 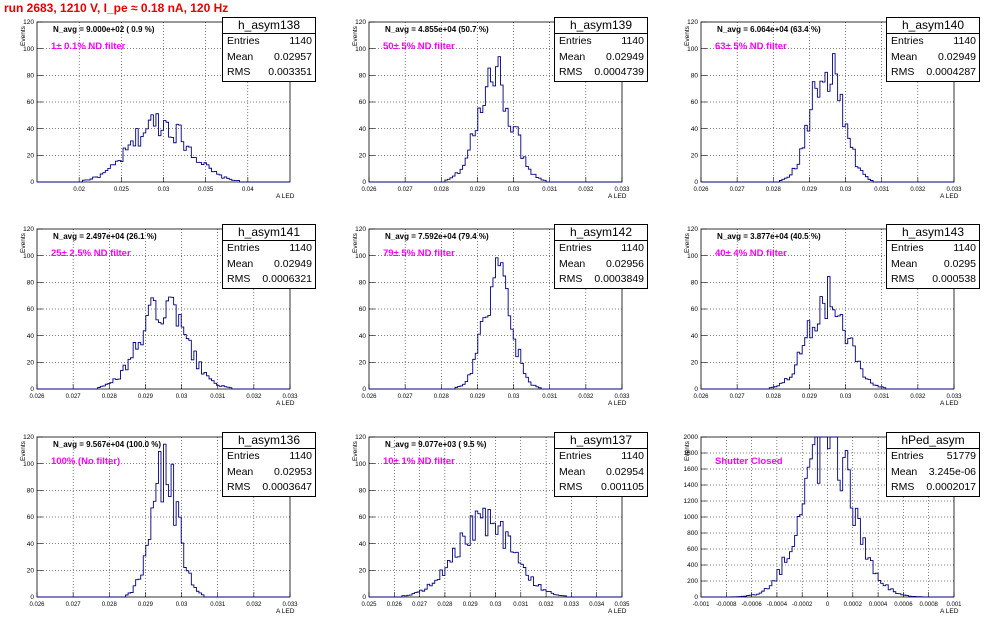 I want to click on x-tick-label: -0.0008, so click(x=726, y=605).